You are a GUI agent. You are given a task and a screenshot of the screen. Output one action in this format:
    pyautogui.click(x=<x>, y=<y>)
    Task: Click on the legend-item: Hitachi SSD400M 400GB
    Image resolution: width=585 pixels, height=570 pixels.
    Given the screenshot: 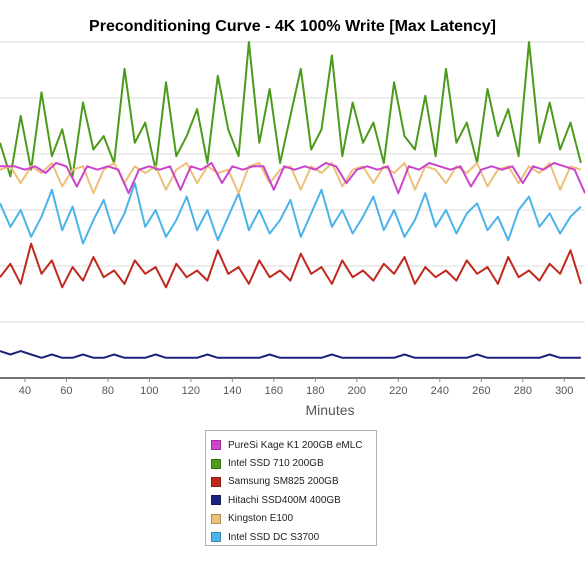 What is the action you would take?
    pyautogui.click(x=293, y=500)
    